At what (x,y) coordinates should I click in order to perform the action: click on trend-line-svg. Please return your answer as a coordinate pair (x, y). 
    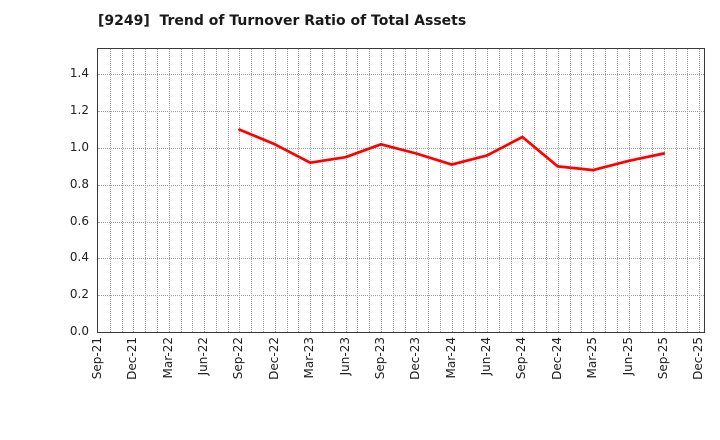
    Looking at the image, I should click on (452, 150).